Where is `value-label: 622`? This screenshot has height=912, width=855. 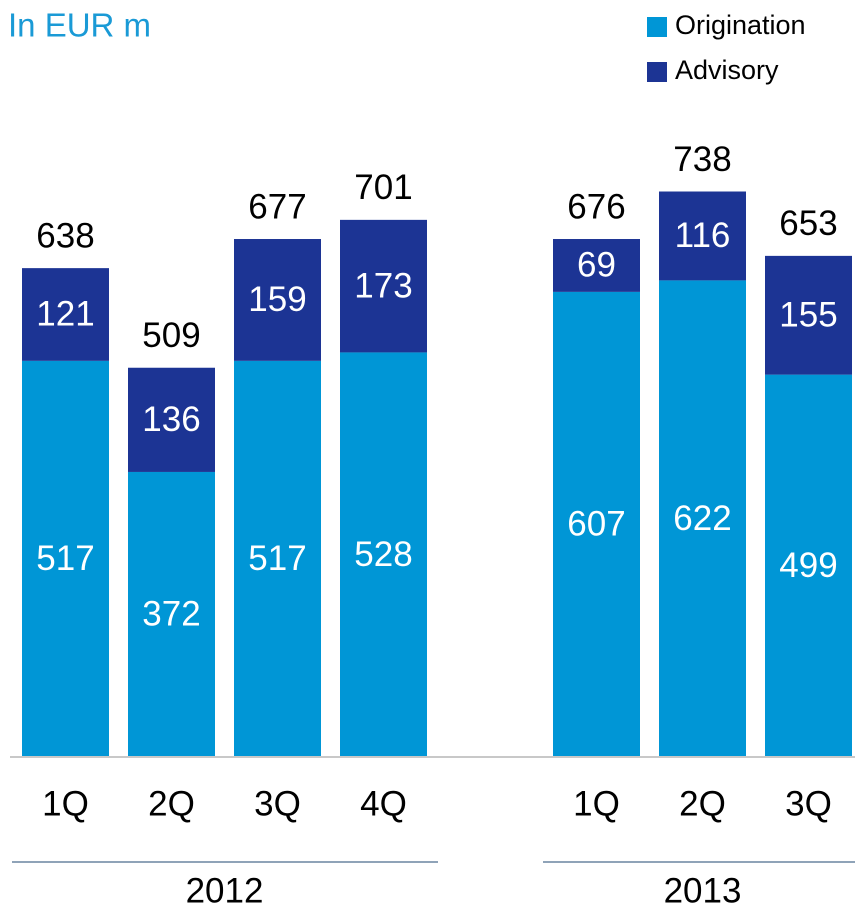 value-label: 622 is located at coordinates (702, 518).